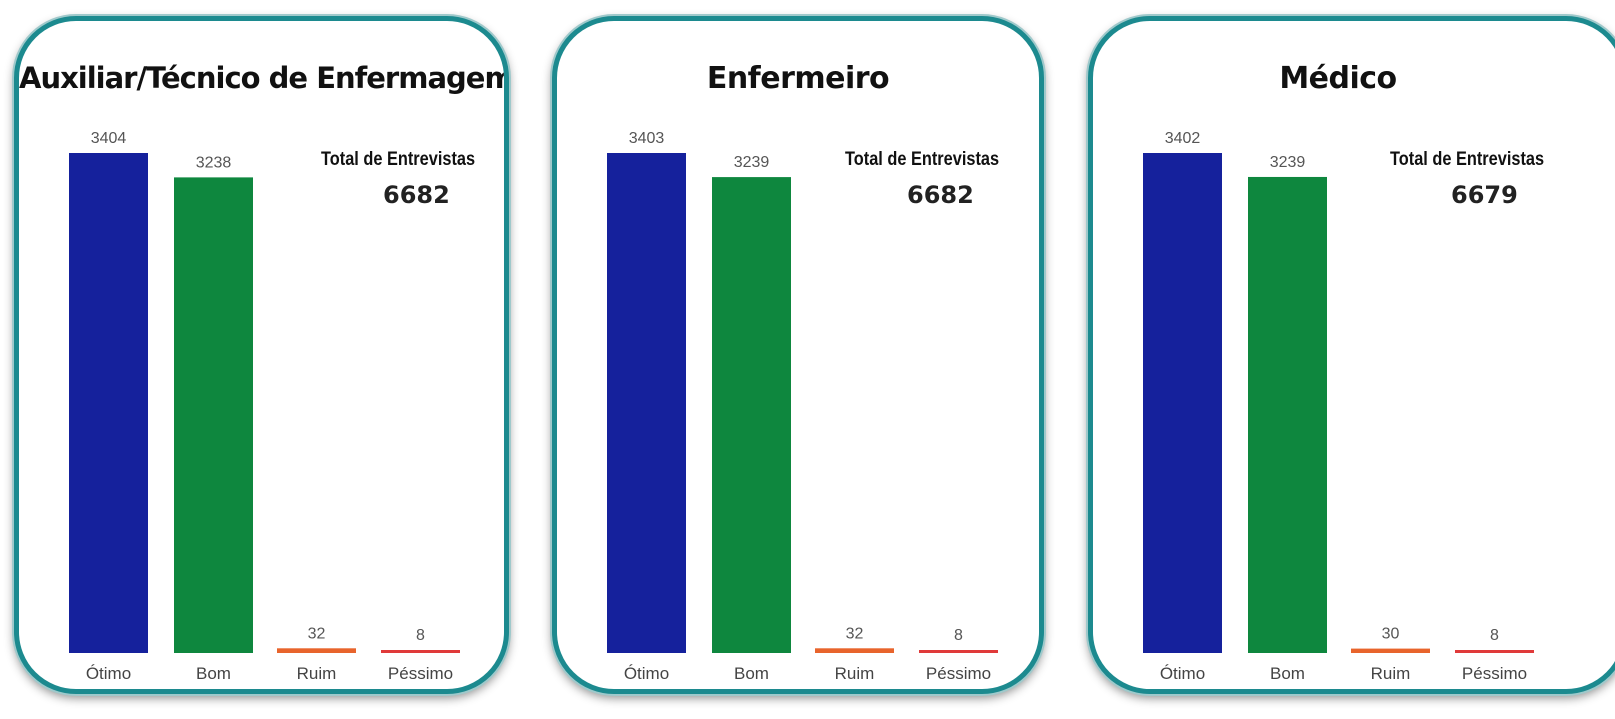 This screenshot has height=719, width=1615. I want to click on chart-title: Auxiliar/Técnico de Enfermagem, so click(264, 78).